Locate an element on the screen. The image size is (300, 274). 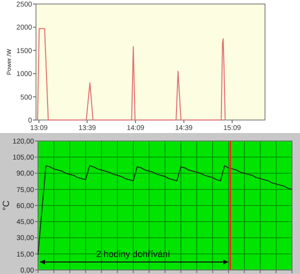
annotation: 2 hodiny dohřívání is located at coordinates (133, 254).